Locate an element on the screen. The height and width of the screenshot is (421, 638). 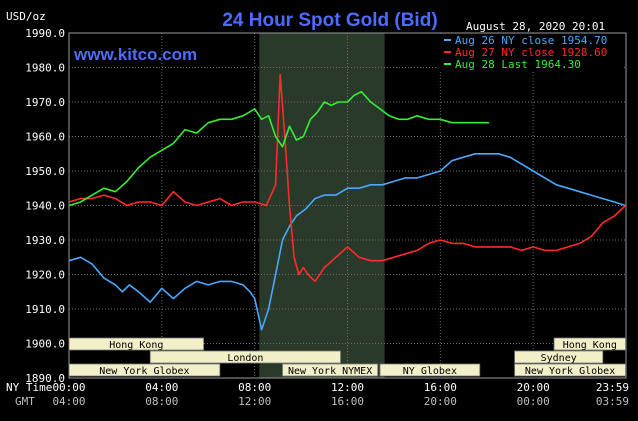
y-tick-label: 1940.0 is located at coordinates (45, 206).